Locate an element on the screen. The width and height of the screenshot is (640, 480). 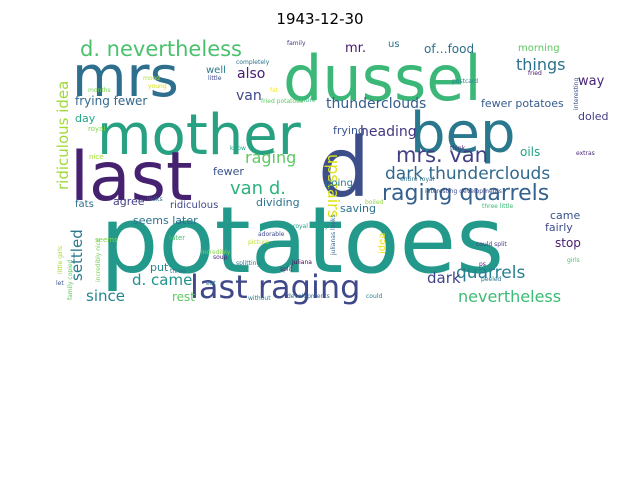
cloud-word: frying fewer is located at coordinates (111, 101).